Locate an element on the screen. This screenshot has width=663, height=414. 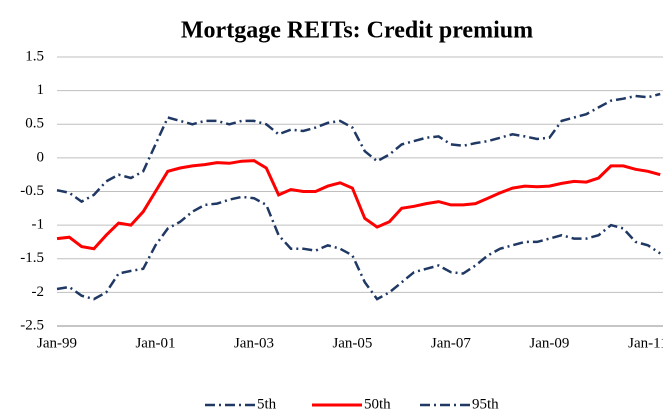
y-tick-label: 0 is located at coordinates (41, 157).